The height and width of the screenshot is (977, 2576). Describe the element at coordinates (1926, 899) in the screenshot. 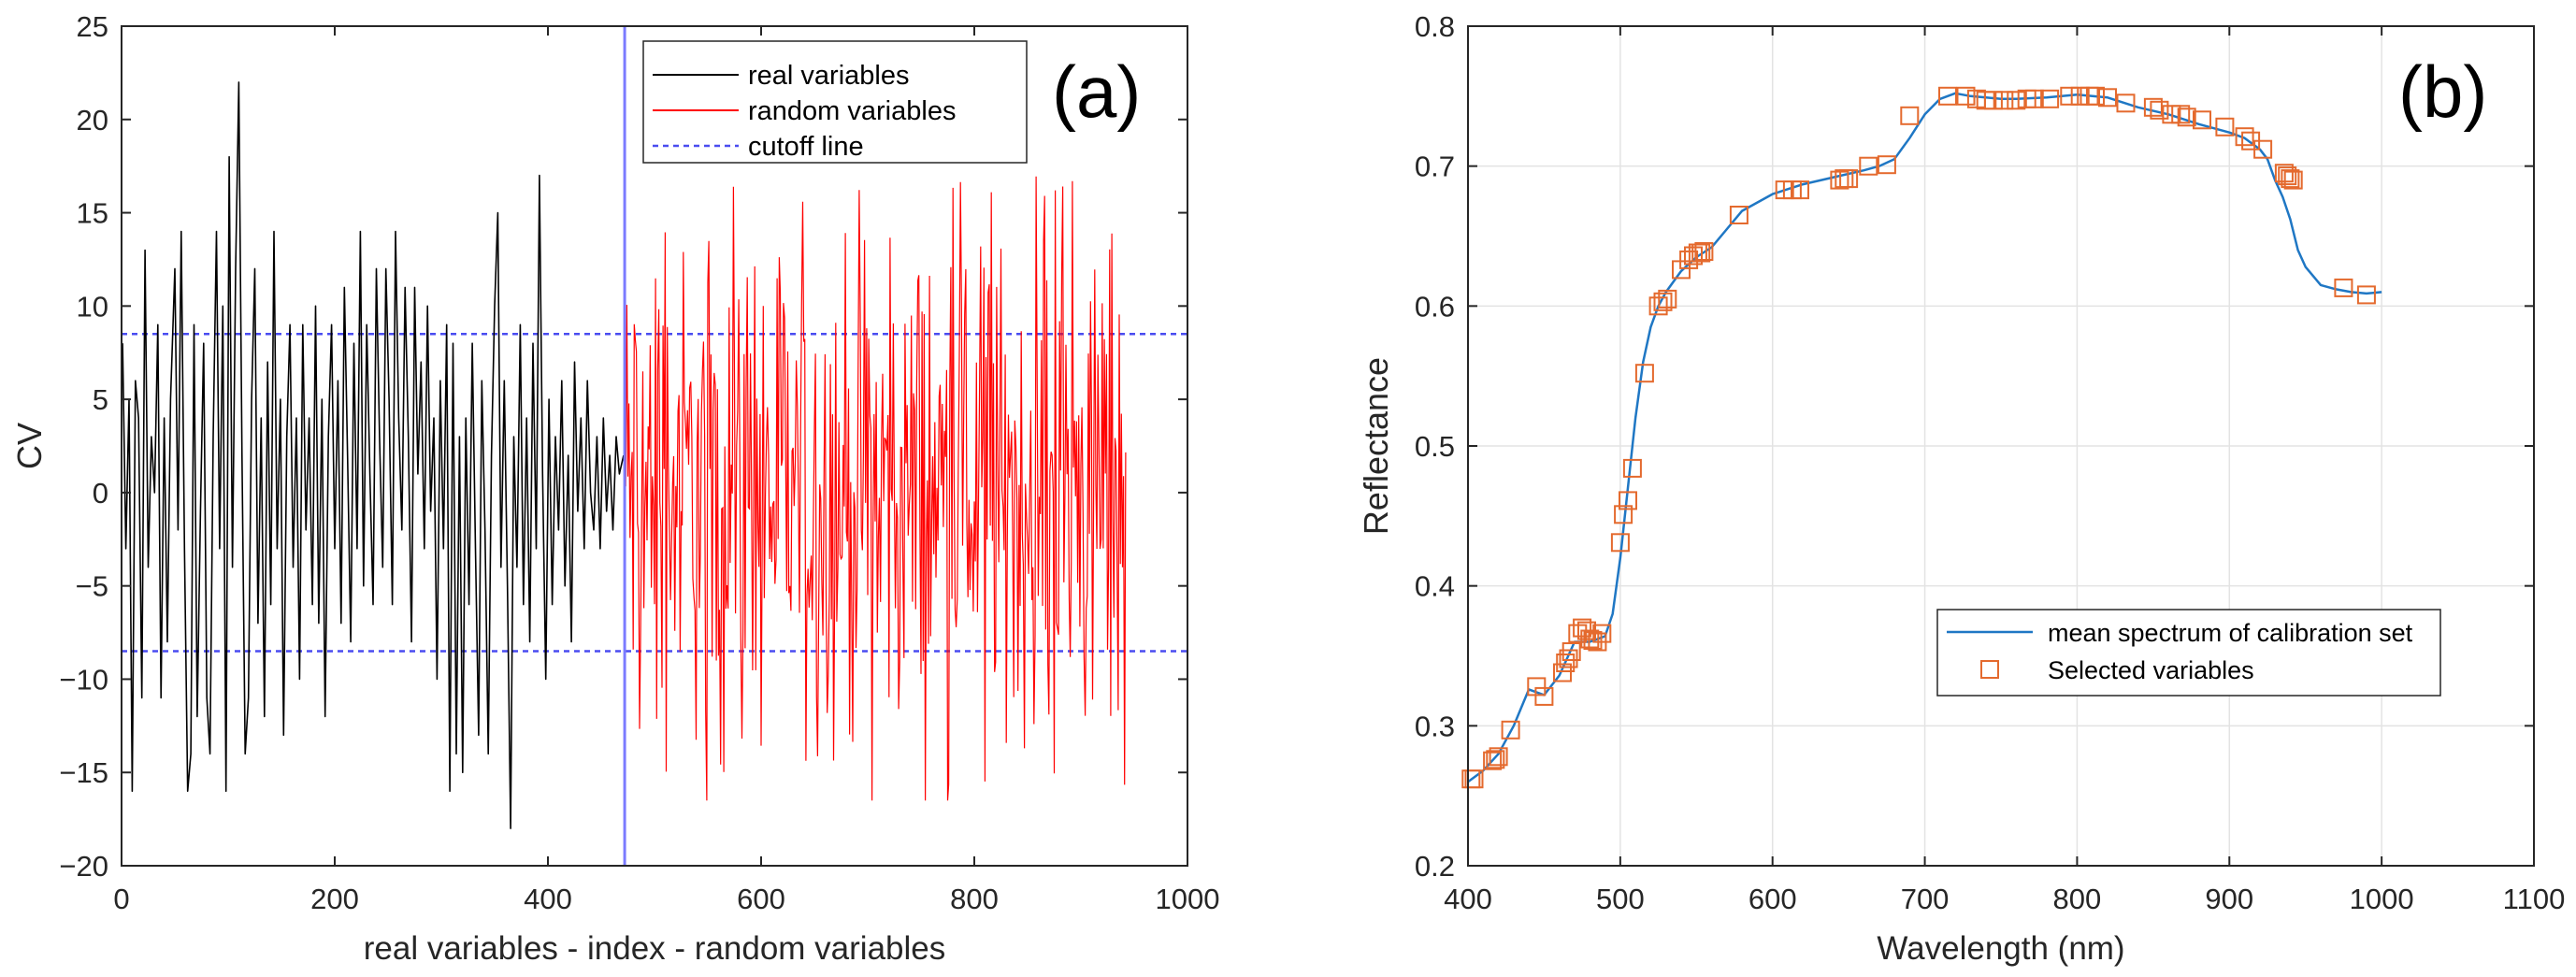

I see `x-tick-label-b: 700` at that location.